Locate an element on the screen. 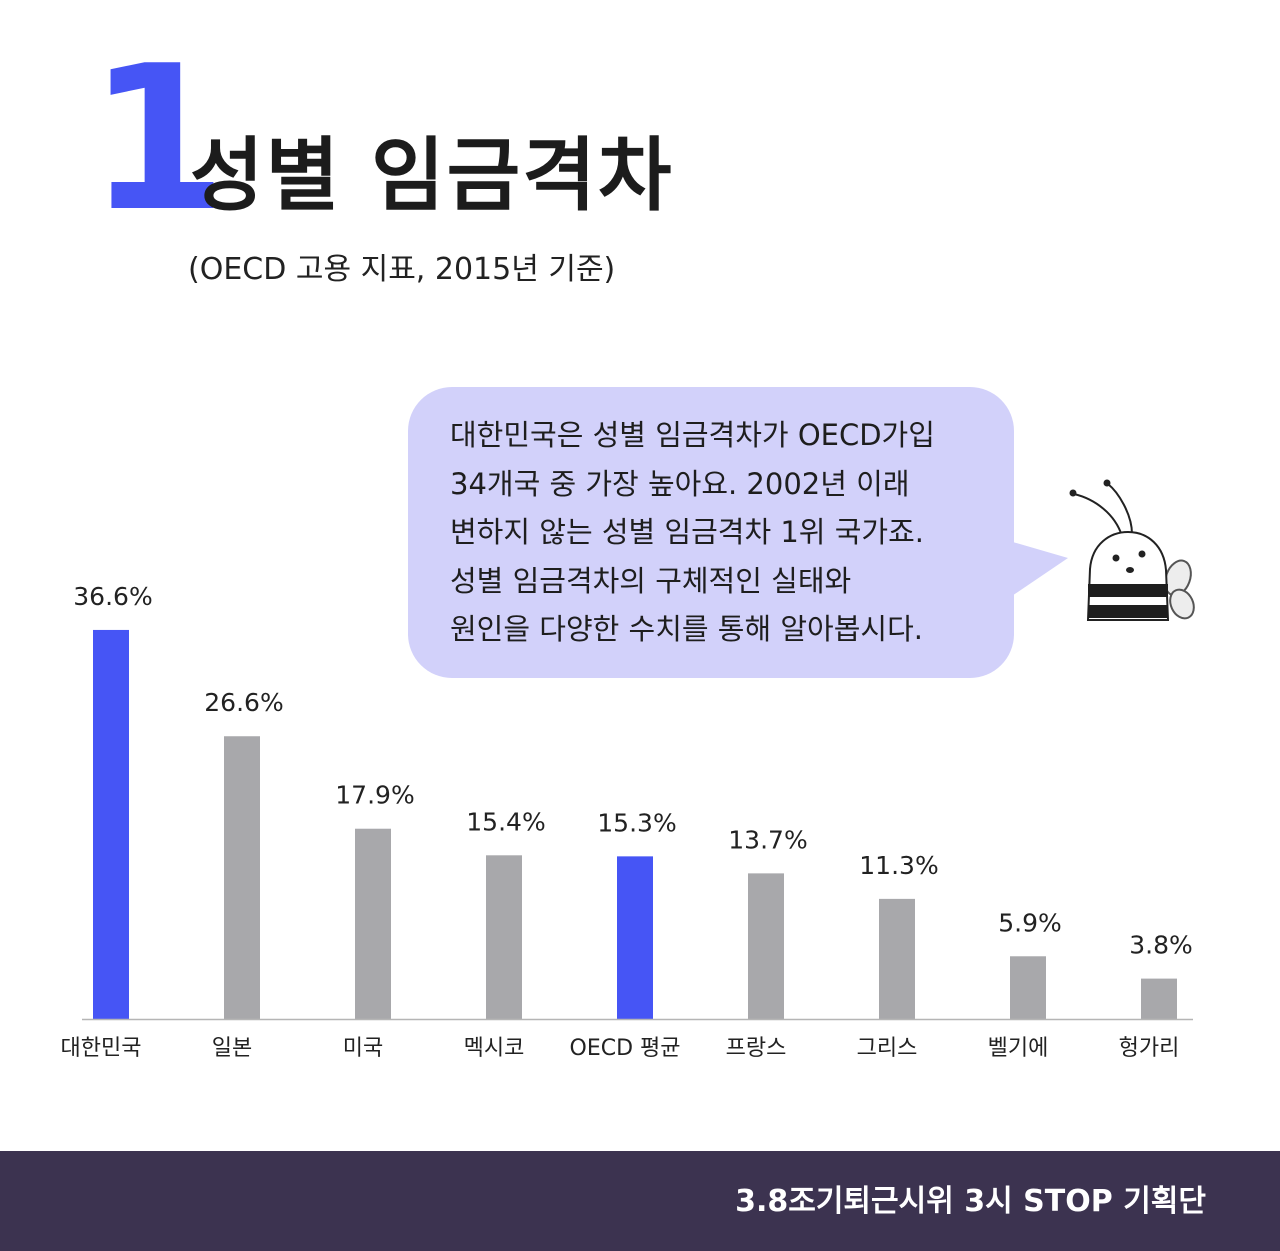  category-label-8: 헝가리 is located at coordinates (1149, 1048).